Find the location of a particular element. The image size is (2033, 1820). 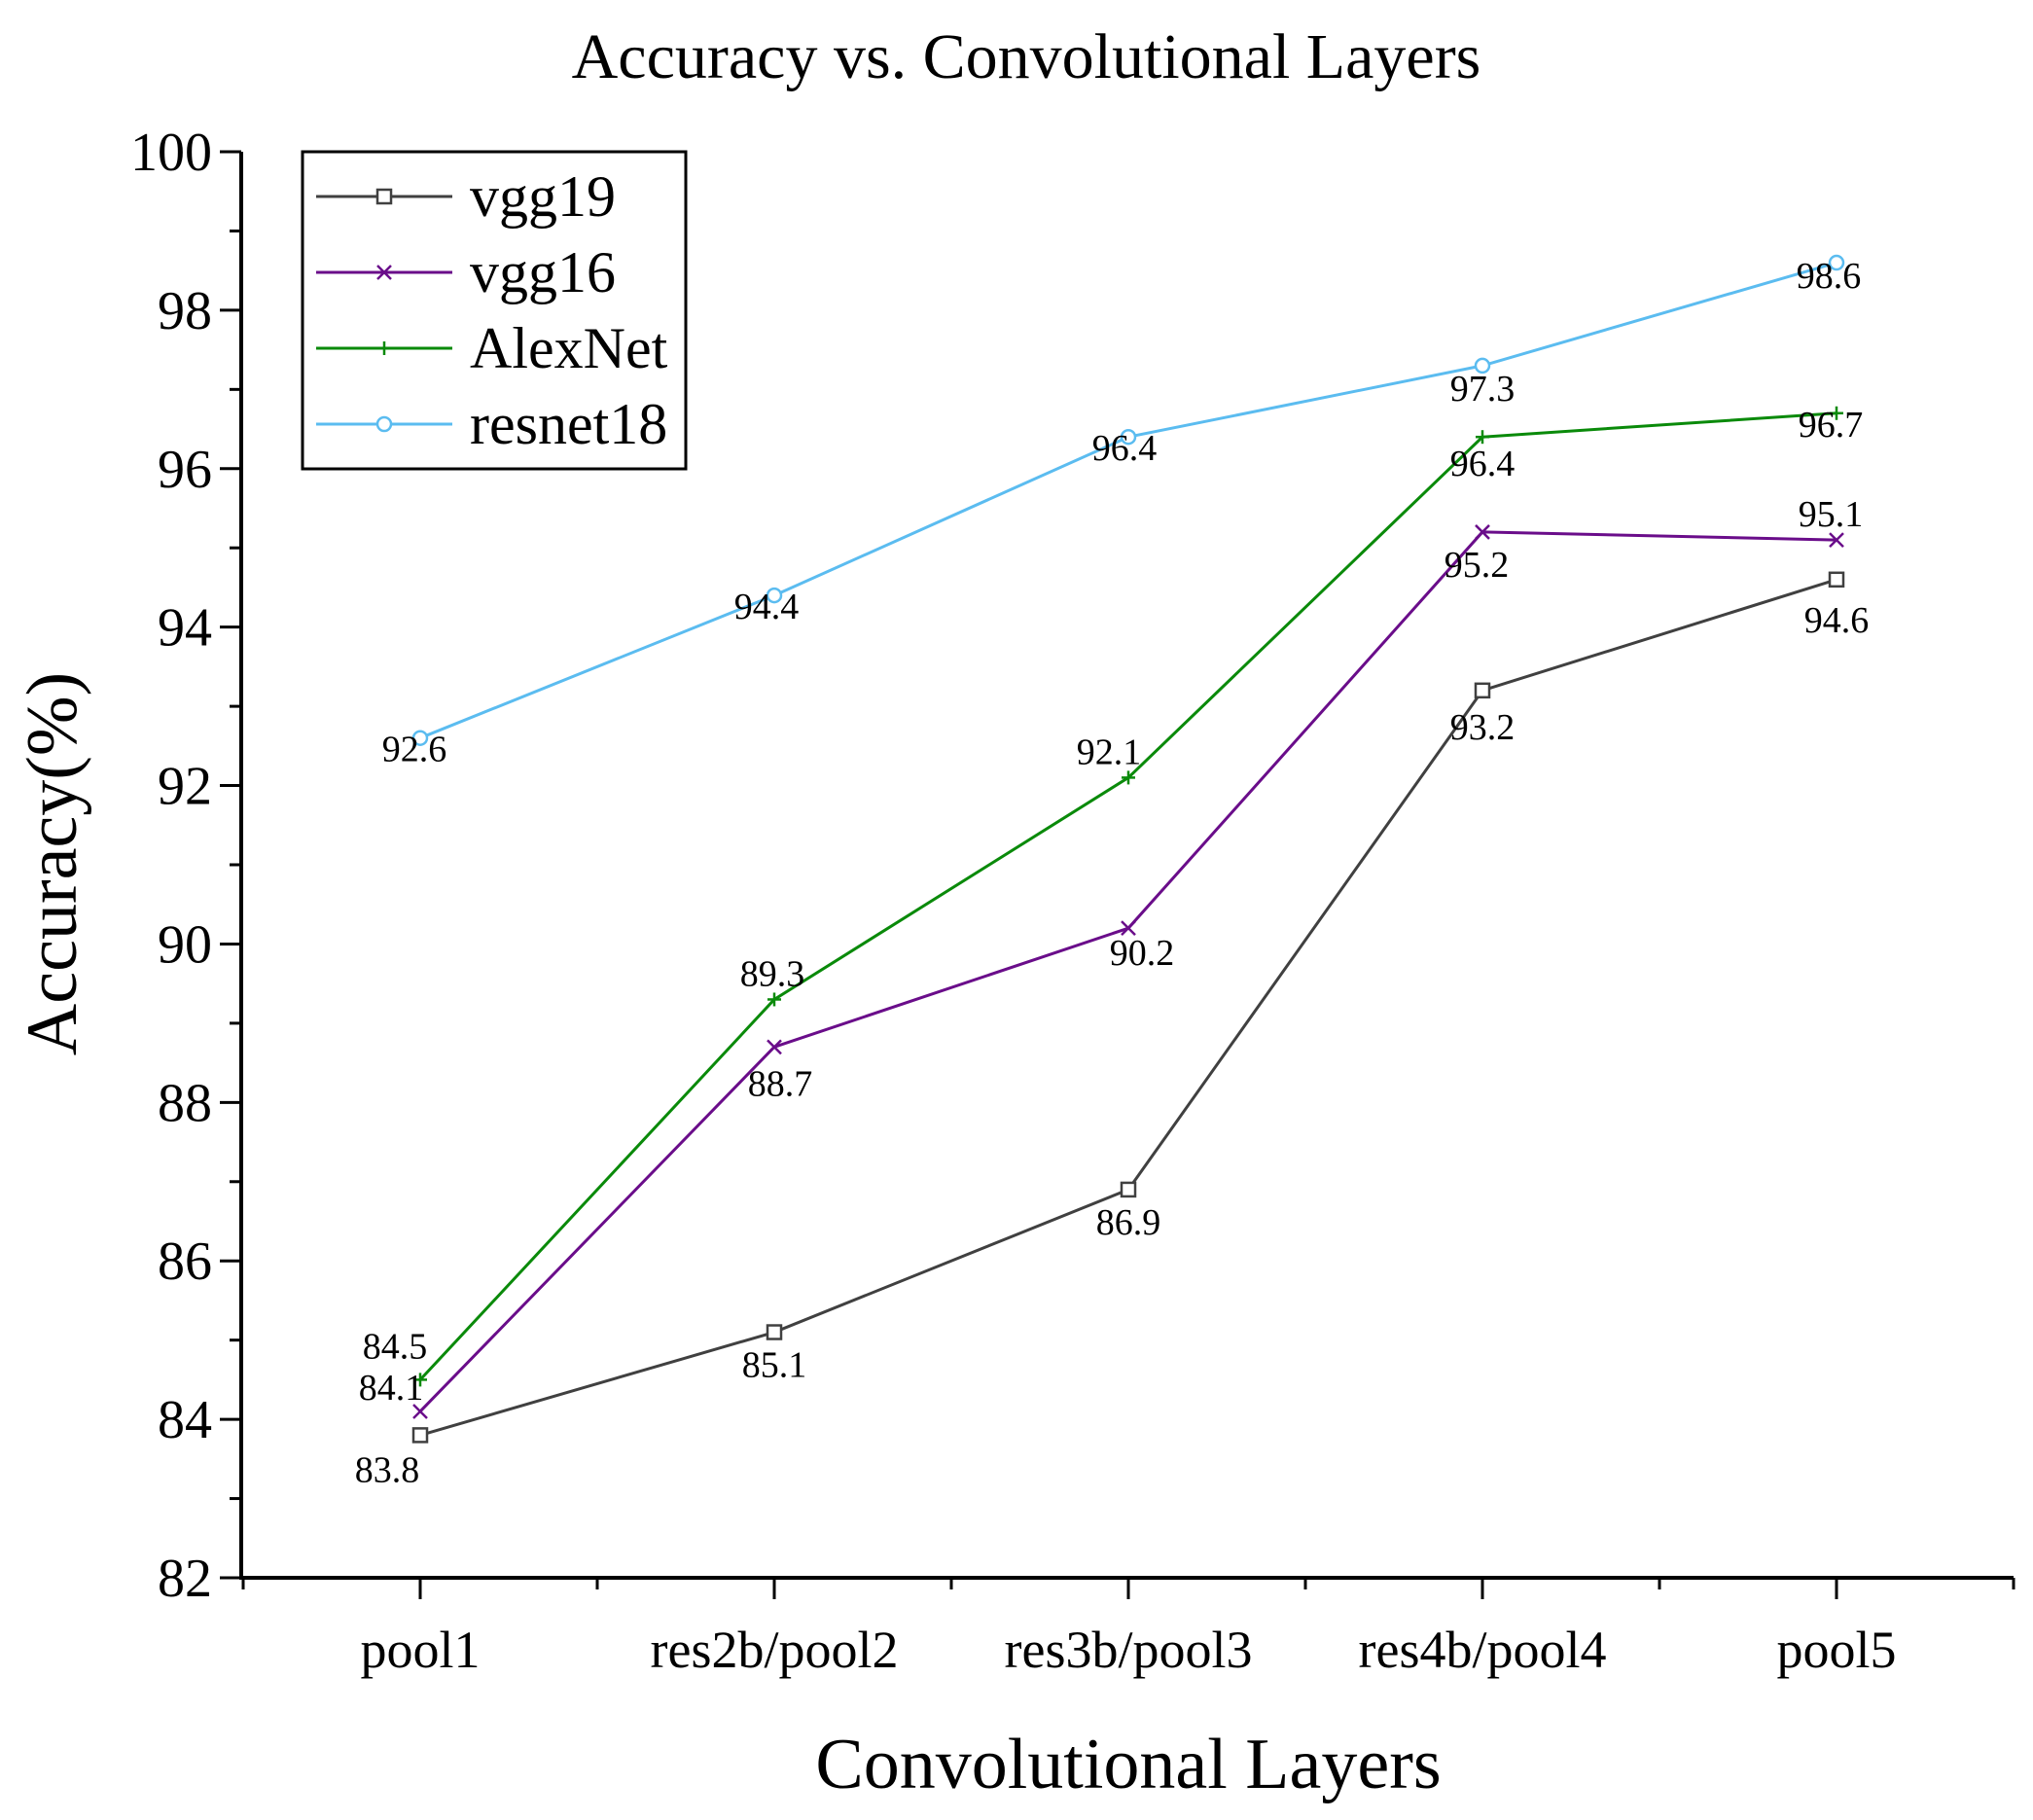

data-label: 97.3 is located at coordinates (1483, 389).